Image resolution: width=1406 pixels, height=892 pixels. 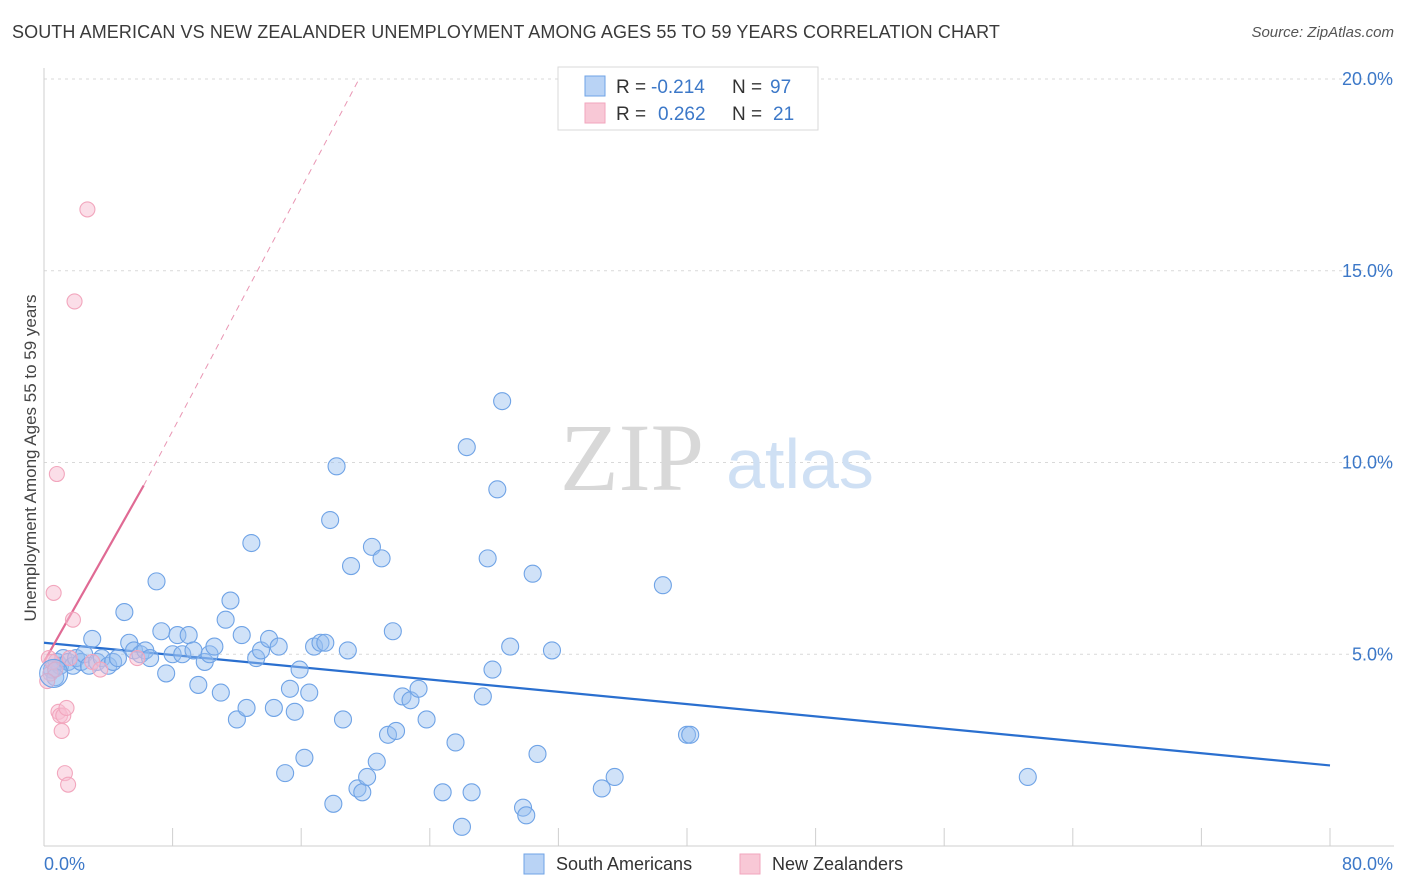 I want to click on legend-r-label-2: R =, so click(x=631, y=114).